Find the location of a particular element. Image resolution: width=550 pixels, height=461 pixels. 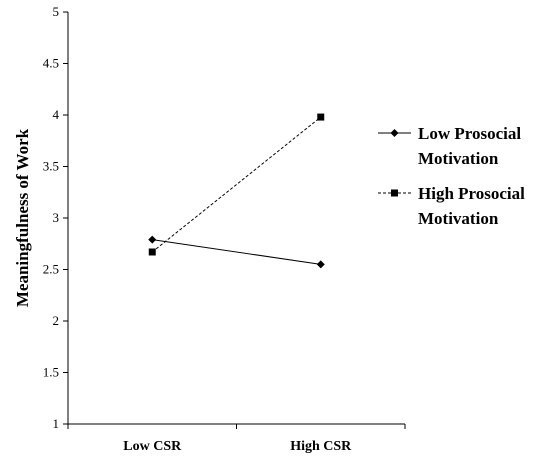

y-tick-label: 3 is located at coordinates (56, 217).